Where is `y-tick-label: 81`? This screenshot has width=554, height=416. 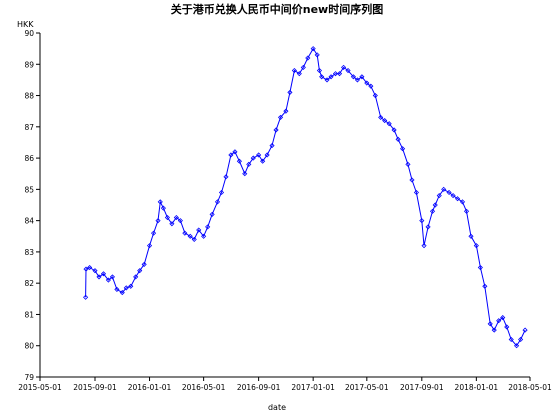 y-tick-label: 81 is located at coordinates (29, 314).